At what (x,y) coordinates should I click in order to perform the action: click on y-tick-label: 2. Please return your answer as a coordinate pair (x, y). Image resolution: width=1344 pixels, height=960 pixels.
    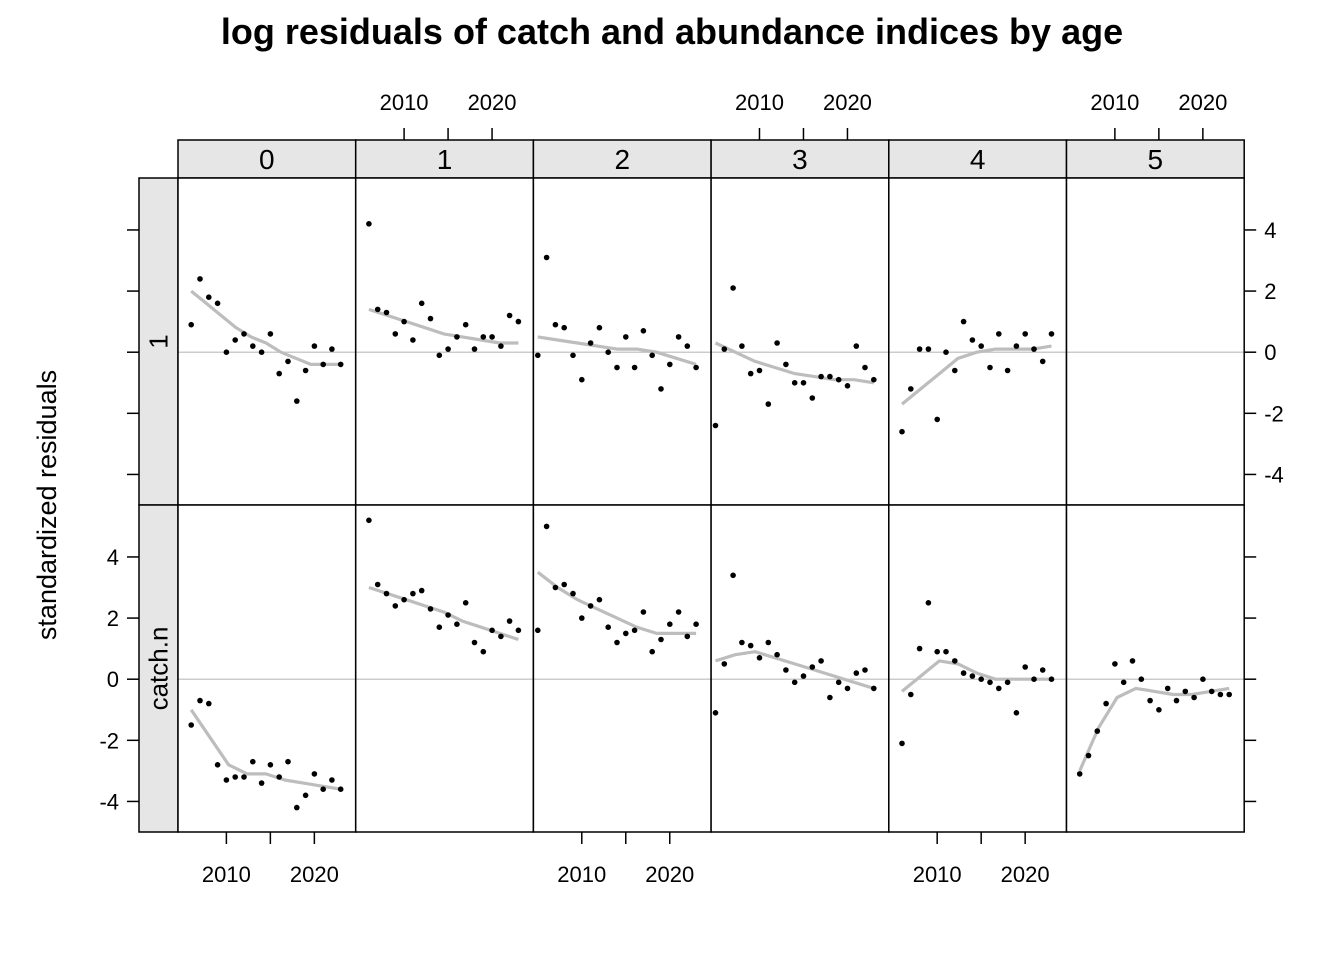
    Looking at the image, I should click on (113, 618).